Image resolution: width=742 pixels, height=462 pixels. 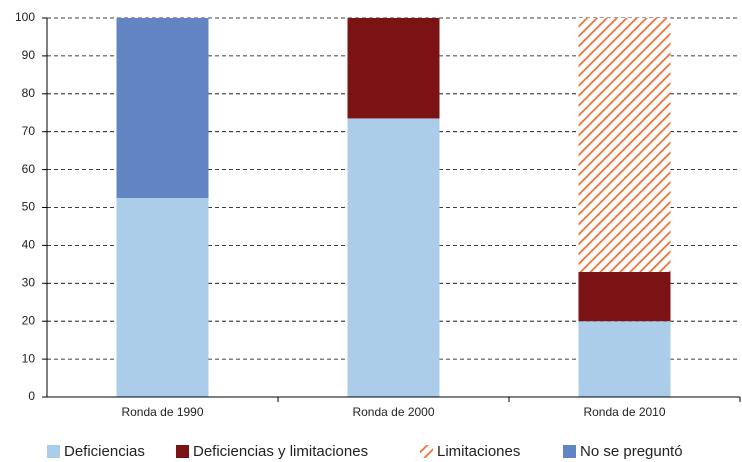 I want to click on y-tick-label: 60, so click(x=29, y=169).